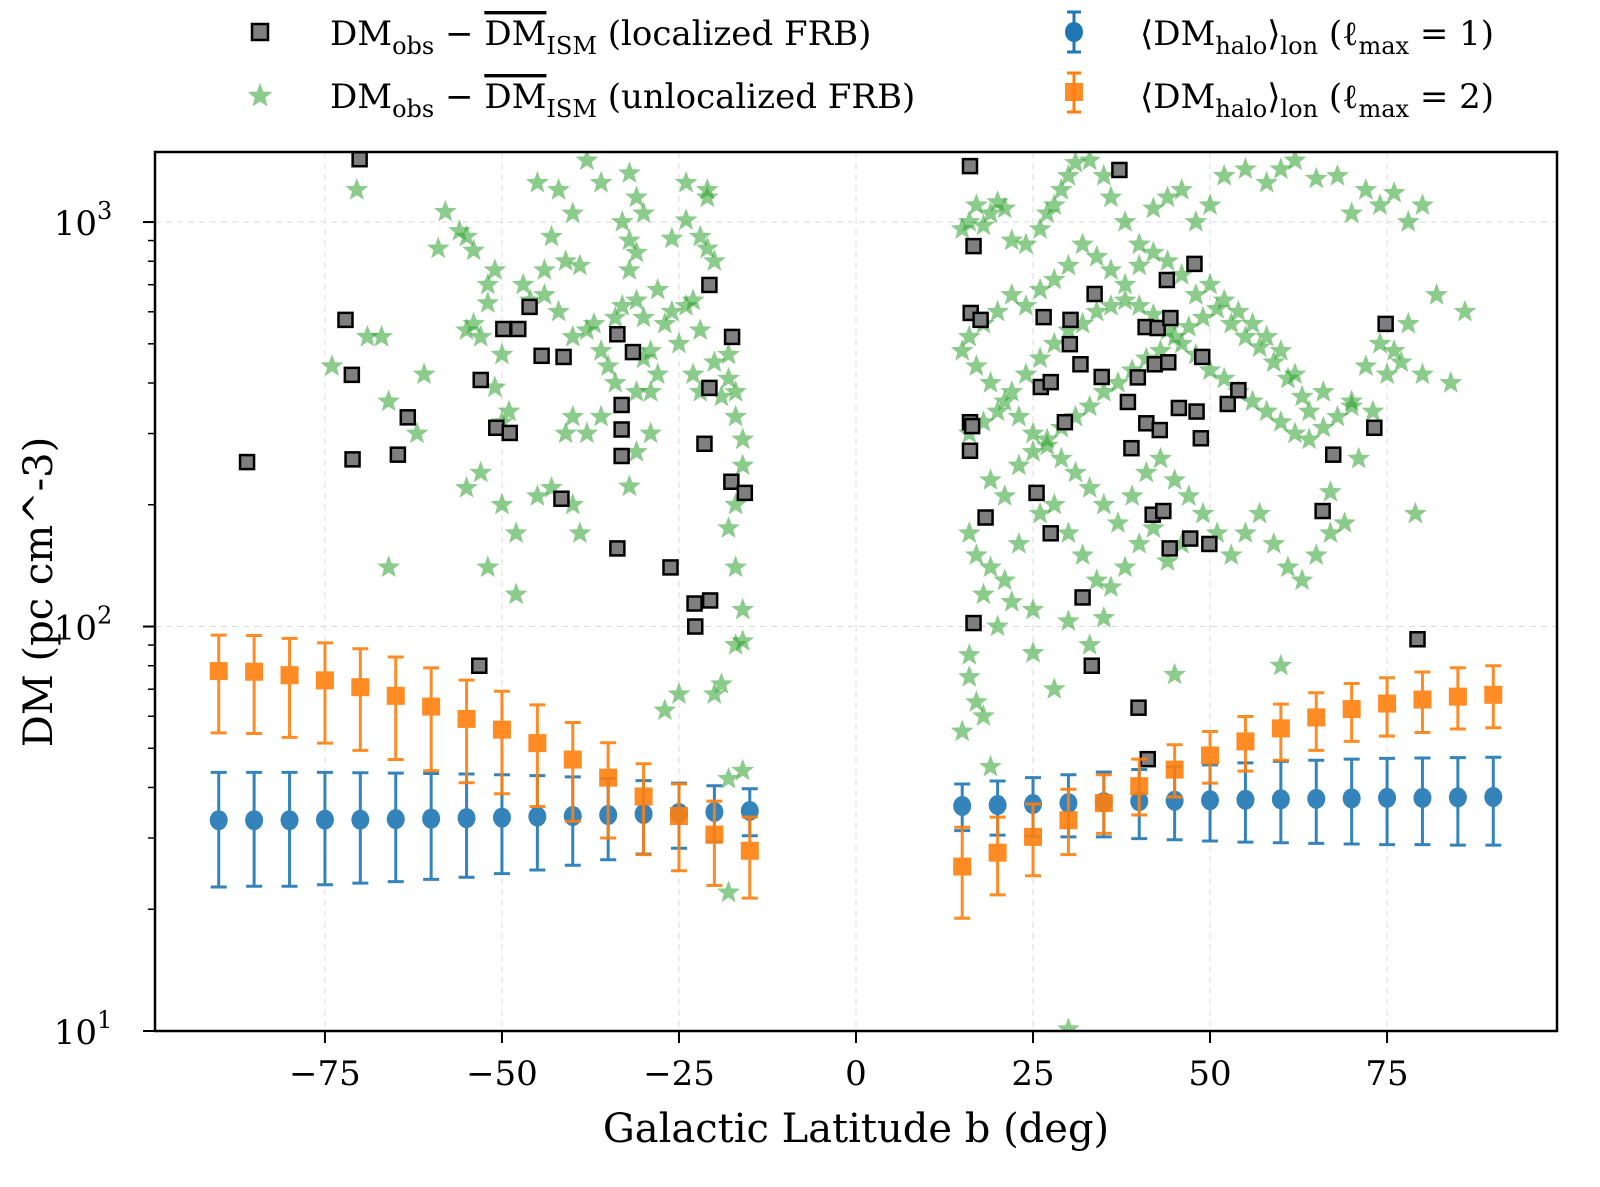 The height and width of the screenshot is (1187, 1600). I want to click on legend-label: DMobs − DMISM (localized FRB), so click(600, 37).